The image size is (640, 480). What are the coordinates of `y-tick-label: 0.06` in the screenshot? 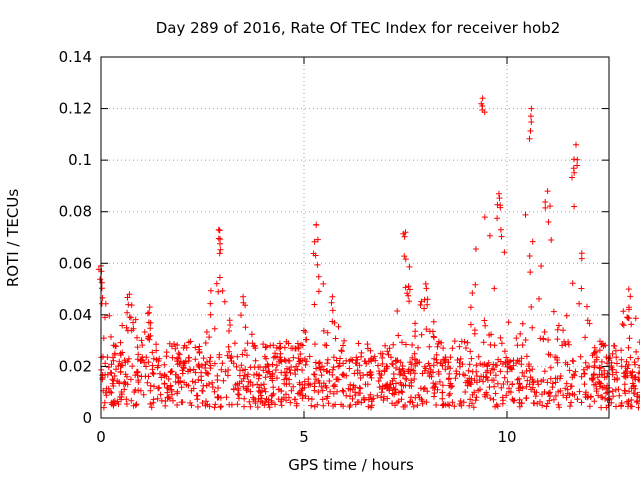 It's located at (75, 263).